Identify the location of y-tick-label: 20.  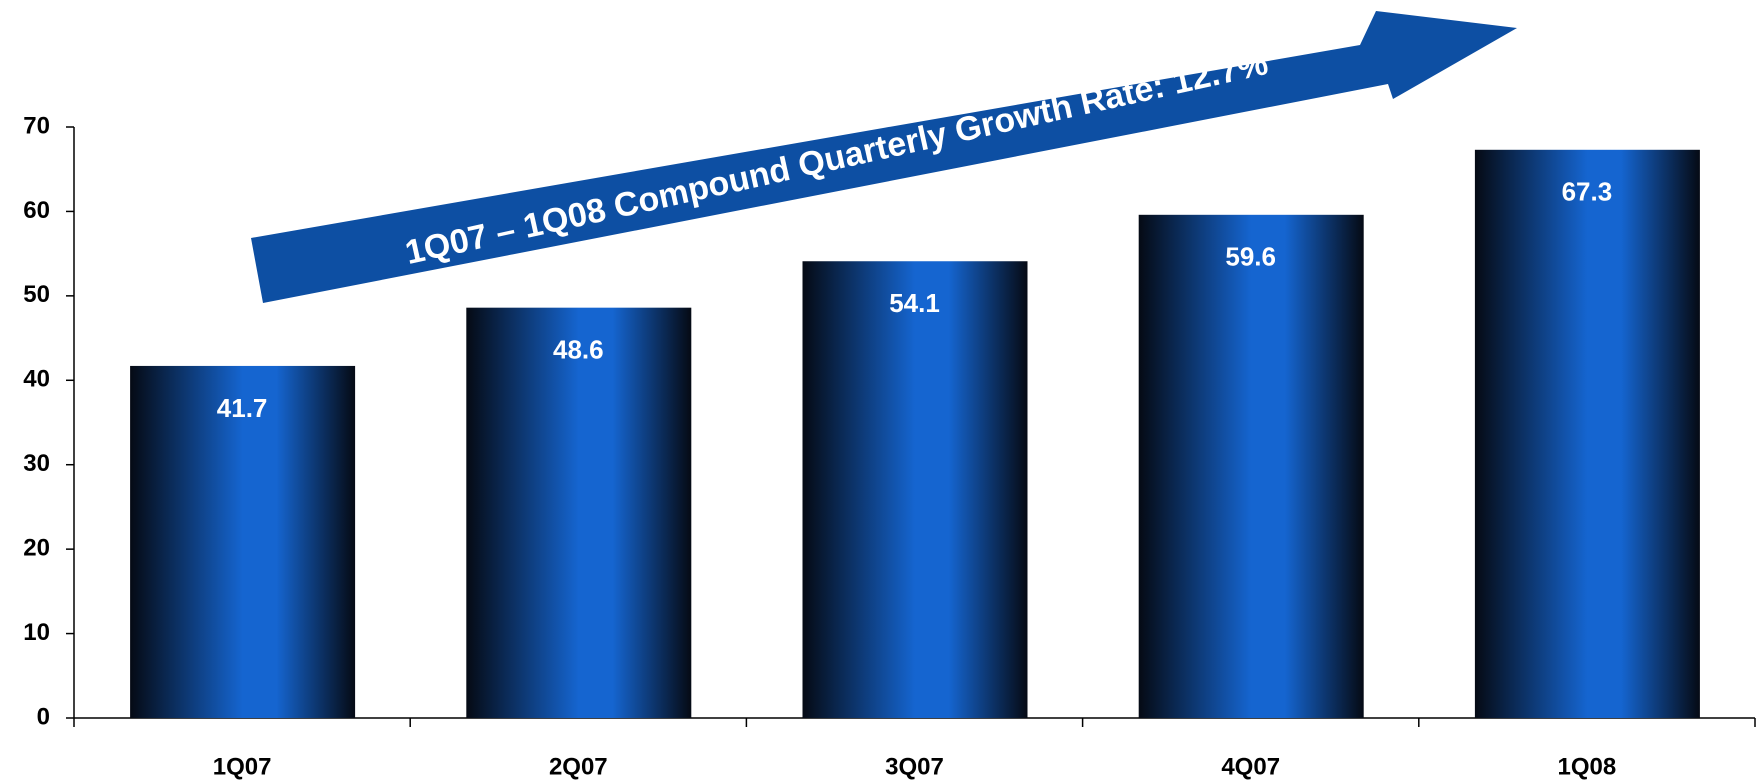
(36, 547).